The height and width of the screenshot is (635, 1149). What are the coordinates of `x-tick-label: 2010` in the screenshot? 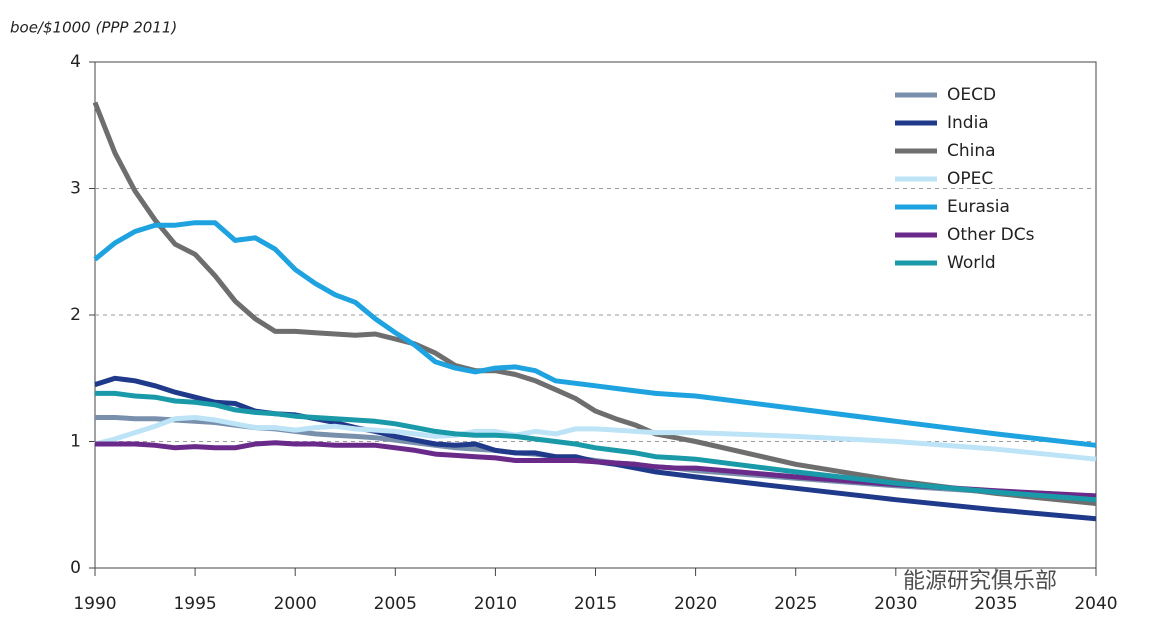 It's located at (495, 604).